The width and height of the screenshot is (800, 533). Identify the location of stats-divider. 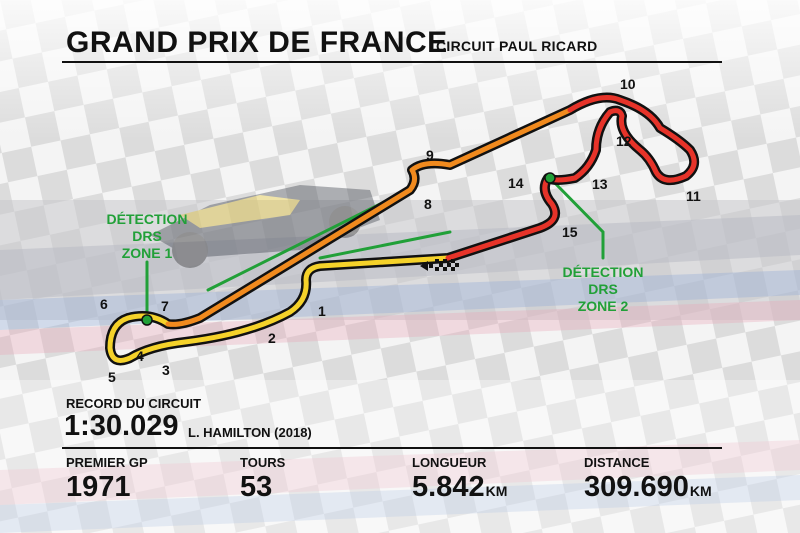
(392, 448).